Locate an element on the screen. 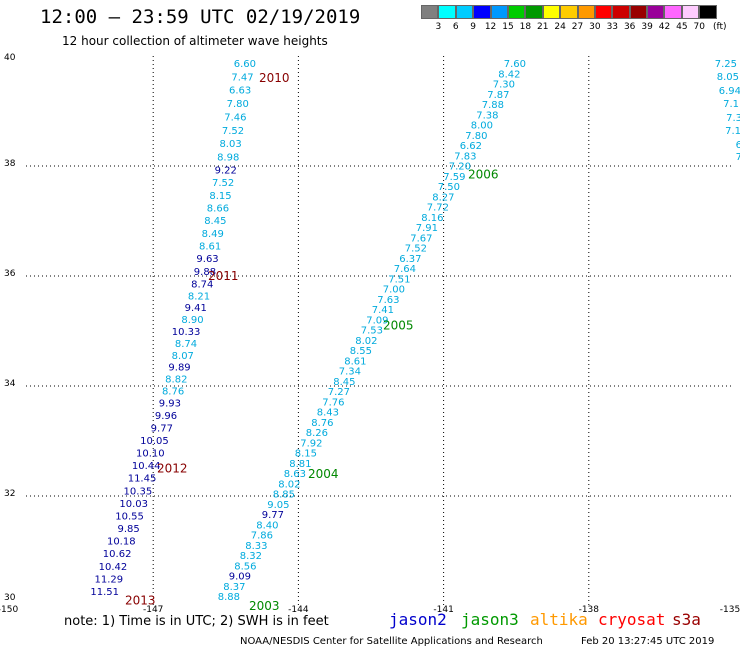 The height and width of the screenshot is (650, 740). swh-value: 10.18 is located at coordinates (121, 542).